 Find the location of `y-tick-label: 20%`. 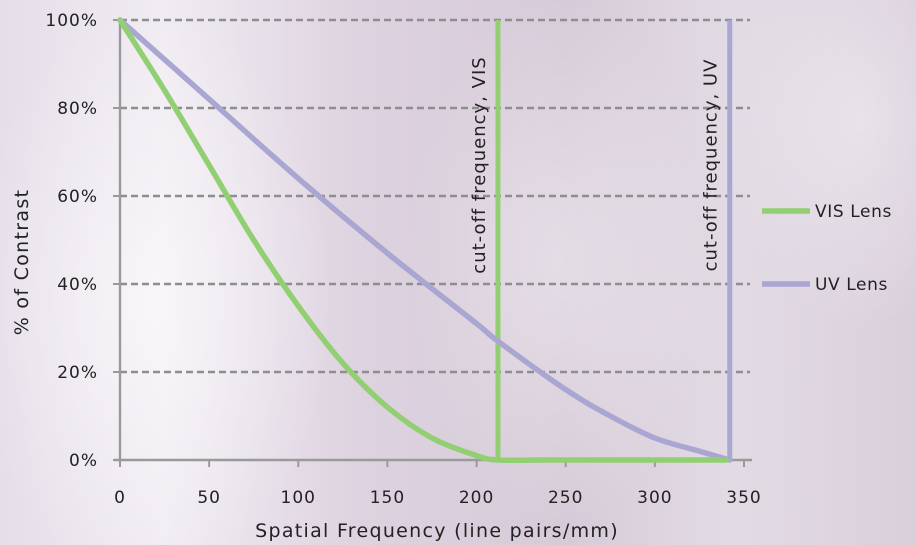

y-tick-label: 20% is located at coordinates (77, 373).